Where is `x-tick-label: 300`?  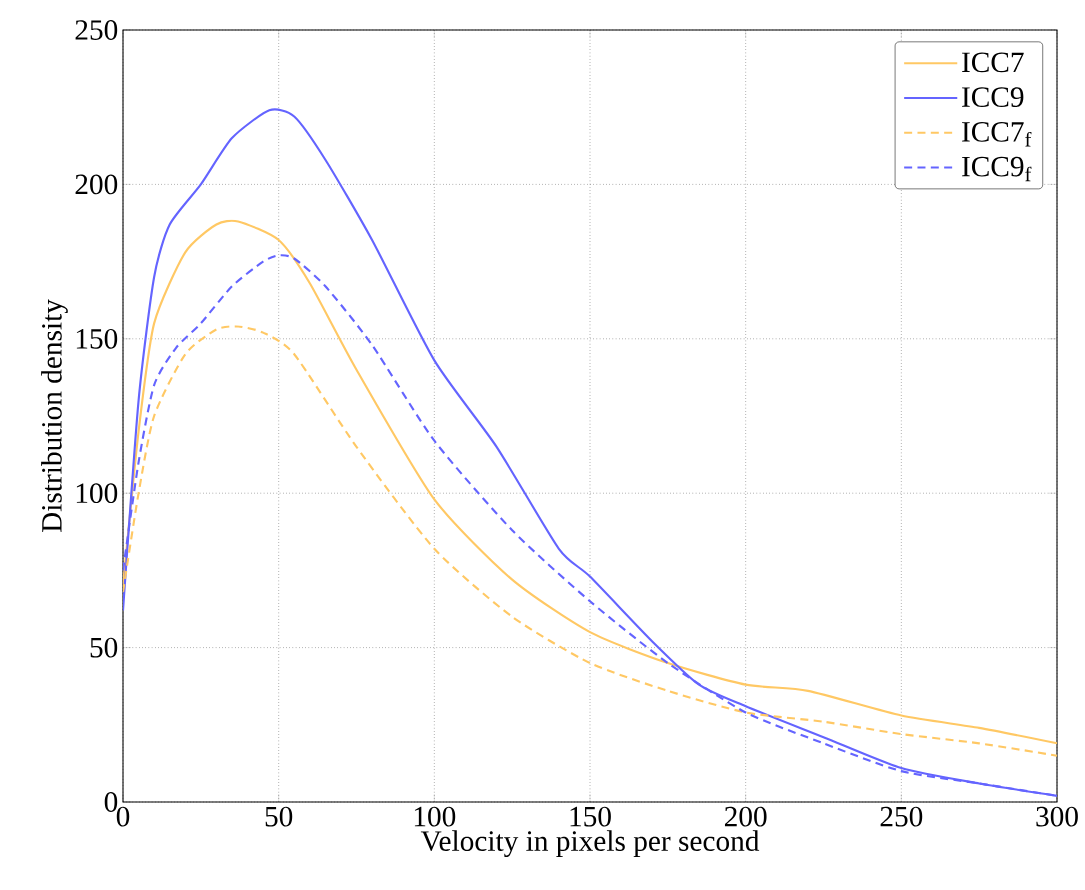
x-tick-label: 300 is located at coordinates (1057, 816).